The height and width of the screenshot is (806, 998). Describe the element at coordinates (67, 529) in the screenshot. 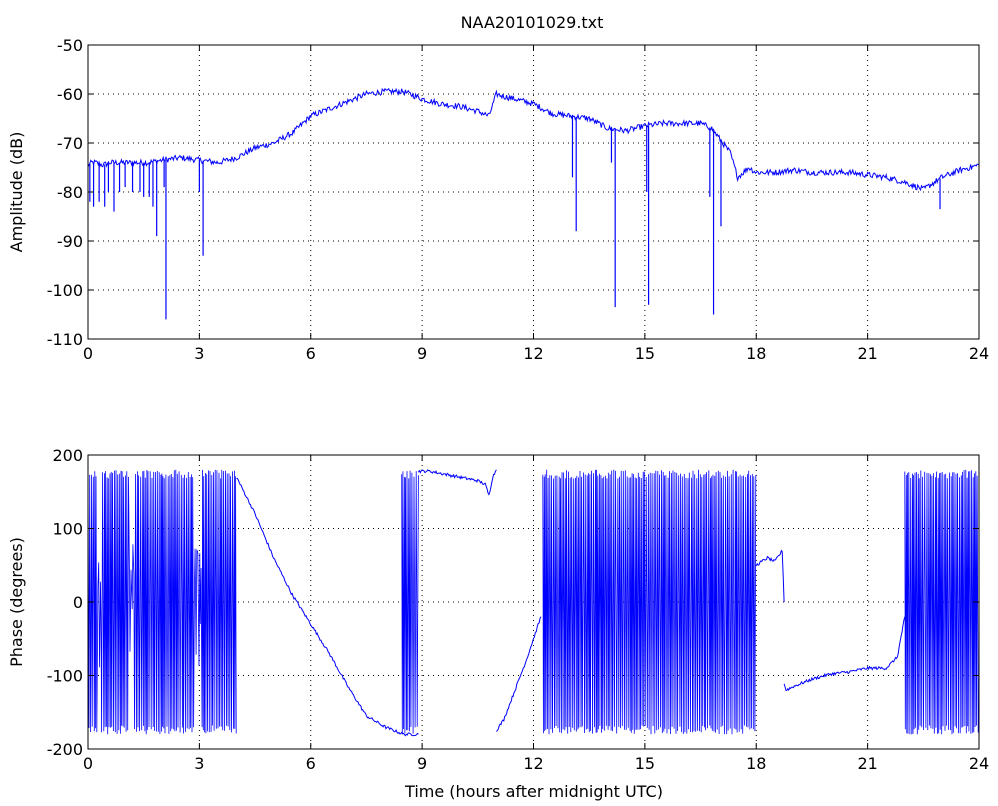

I see `y-tick-label: 100` at that location.